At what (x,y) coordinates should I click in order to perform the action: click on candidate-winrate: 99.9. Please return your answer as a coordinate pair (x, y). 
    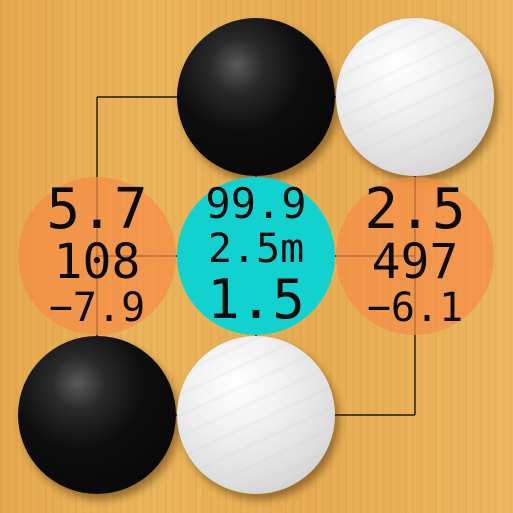
    Looking at the image, I should click on (256, 203).